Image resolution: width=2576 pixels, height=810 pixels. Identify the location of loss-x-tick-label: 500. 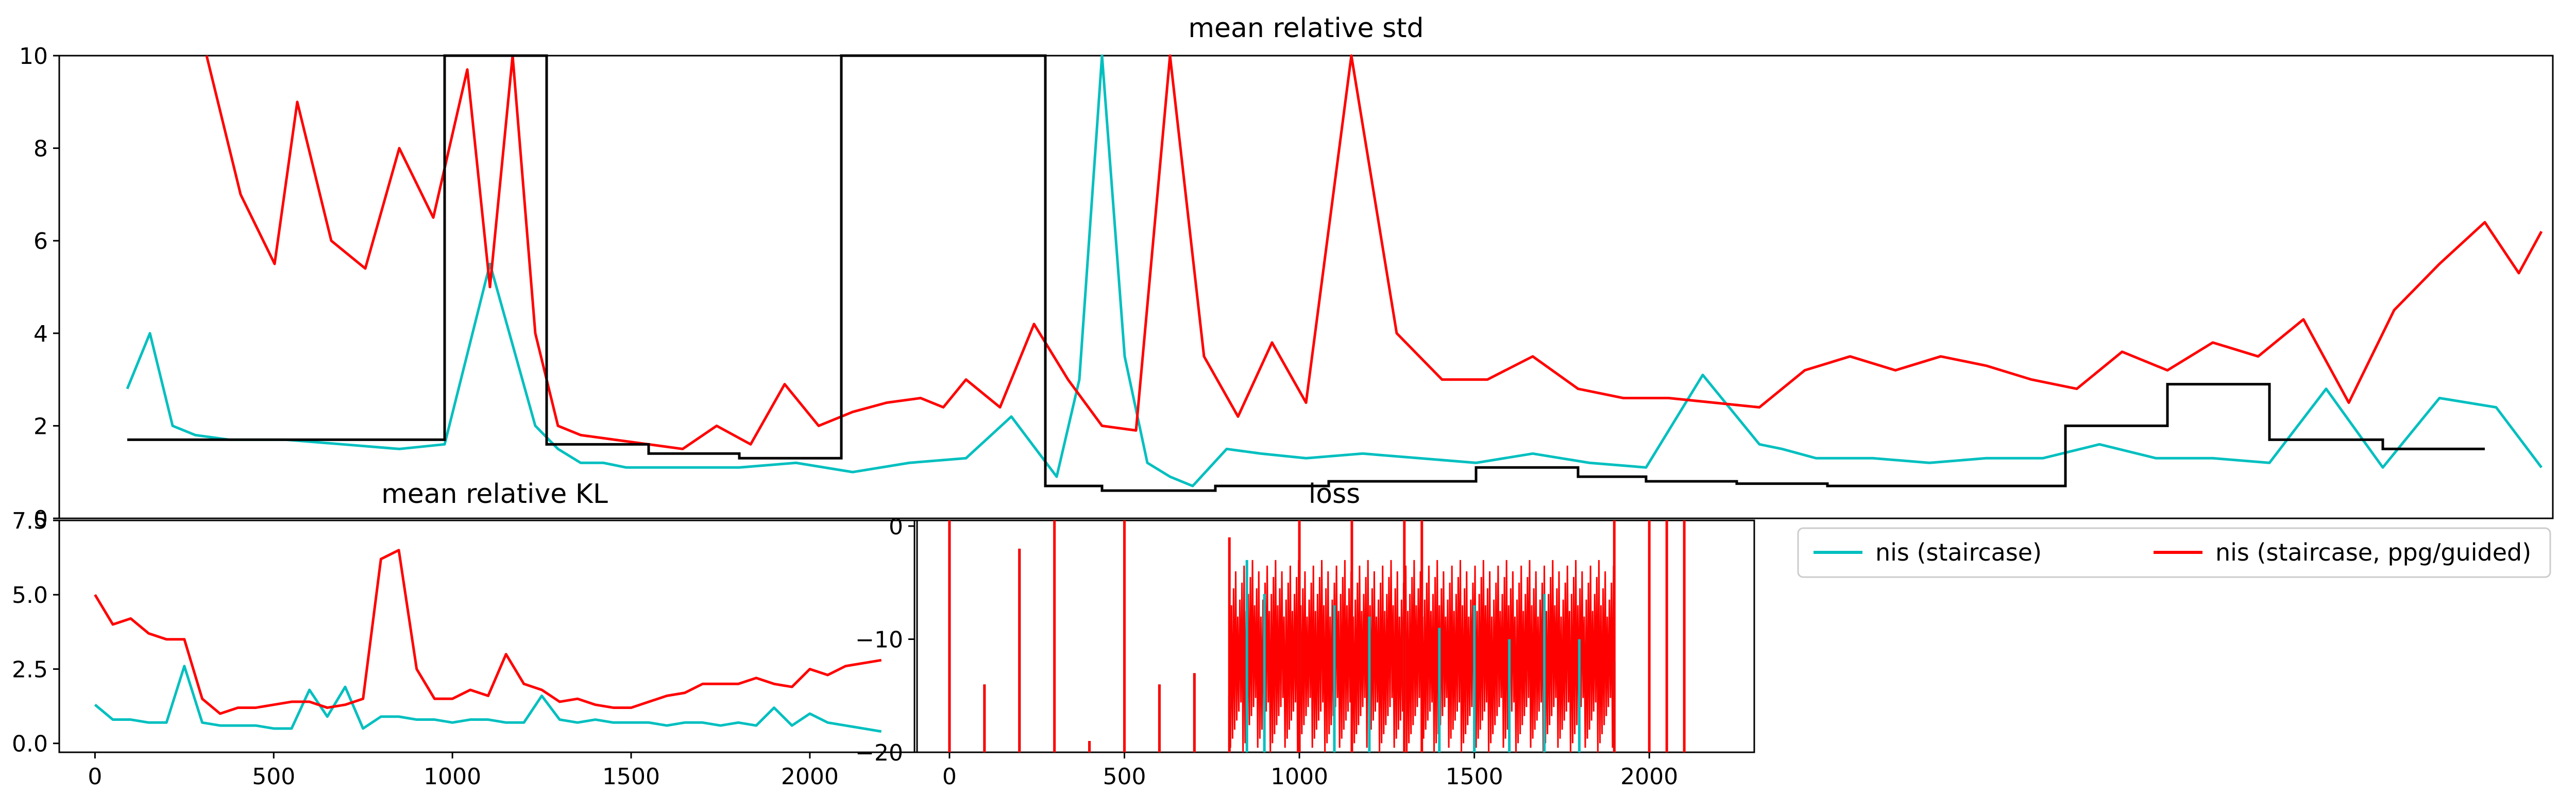
(1124, 777).